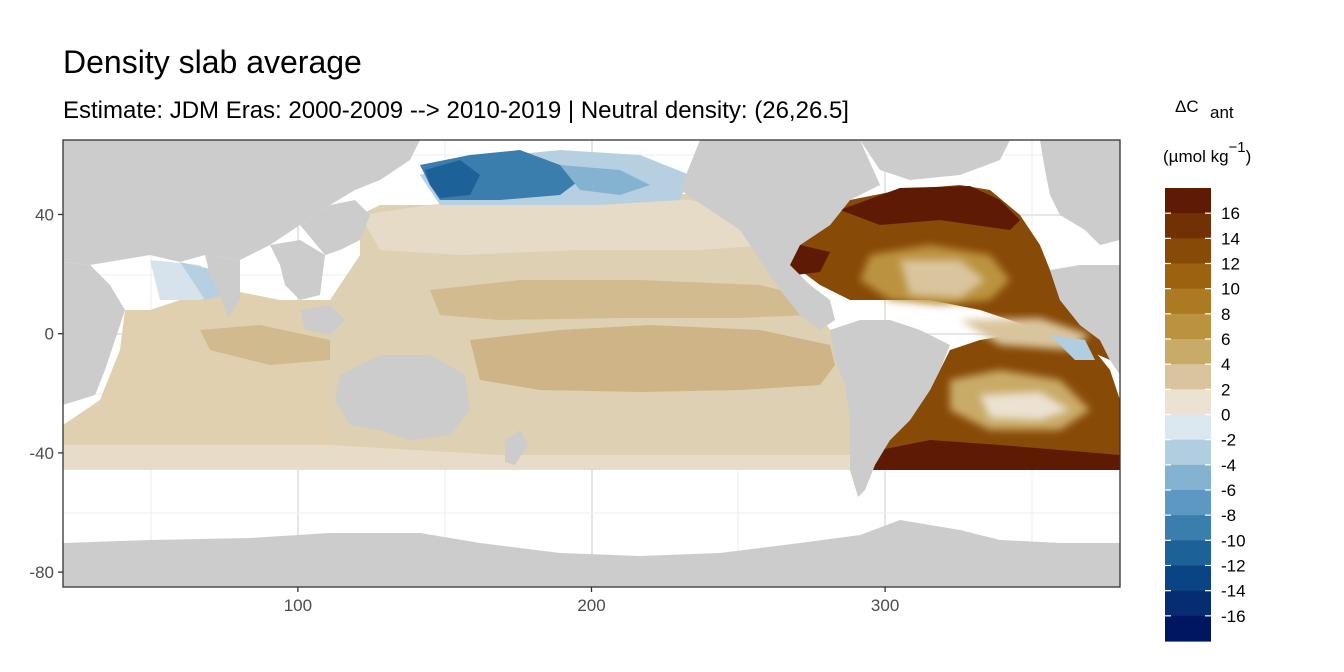 This screenshot has height=672, width=1344. Describe the element at coordinates (265, 345) in the screenshot. I see `ocean-band-indian-tropical` at that location.